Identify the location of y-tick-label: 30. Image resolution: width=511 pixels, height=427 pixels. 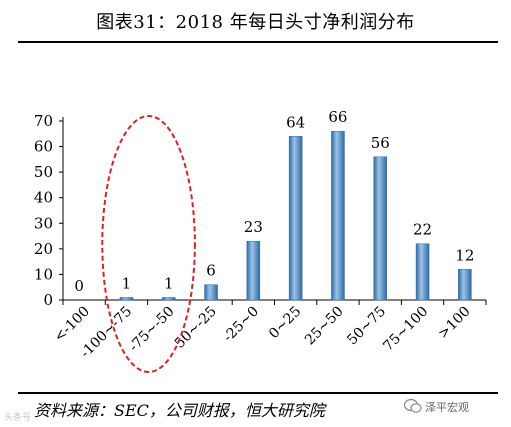
(43, 223).